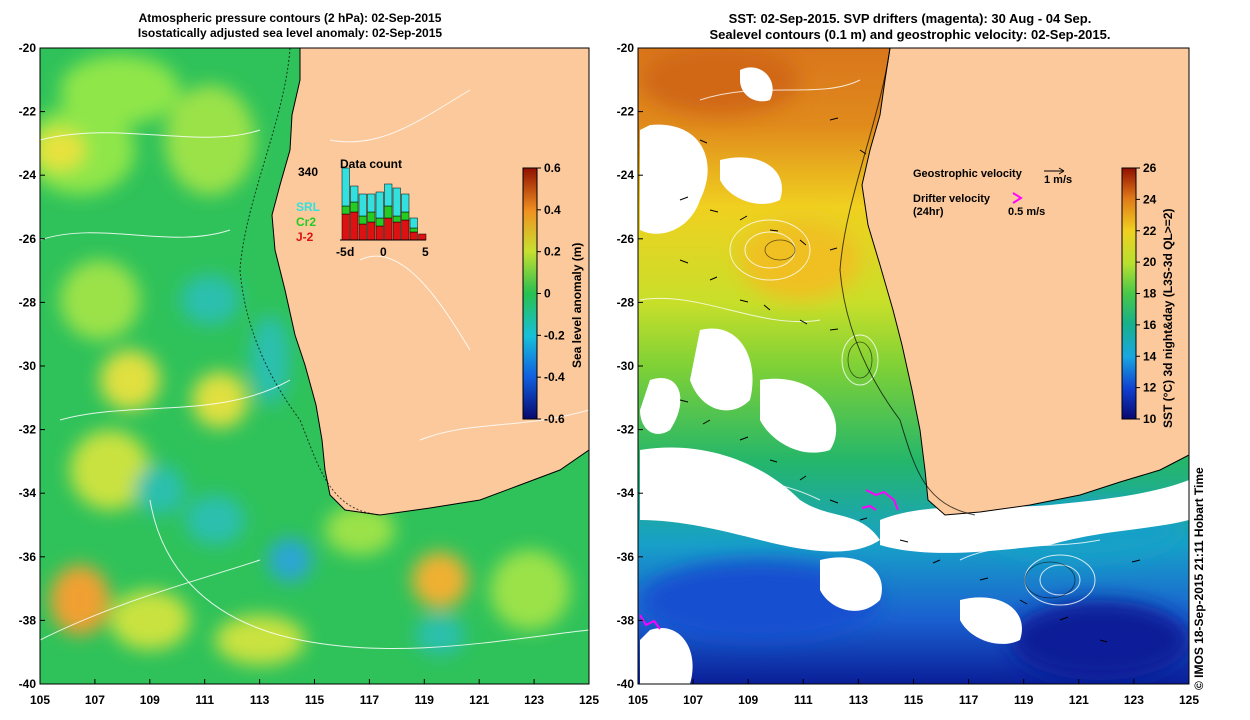 The image size is (1250, 720). What do you see at coordinates (969, 700) in the screenshot?
I see `x-tick-label-right: 117` at bounding box center [969, 700].